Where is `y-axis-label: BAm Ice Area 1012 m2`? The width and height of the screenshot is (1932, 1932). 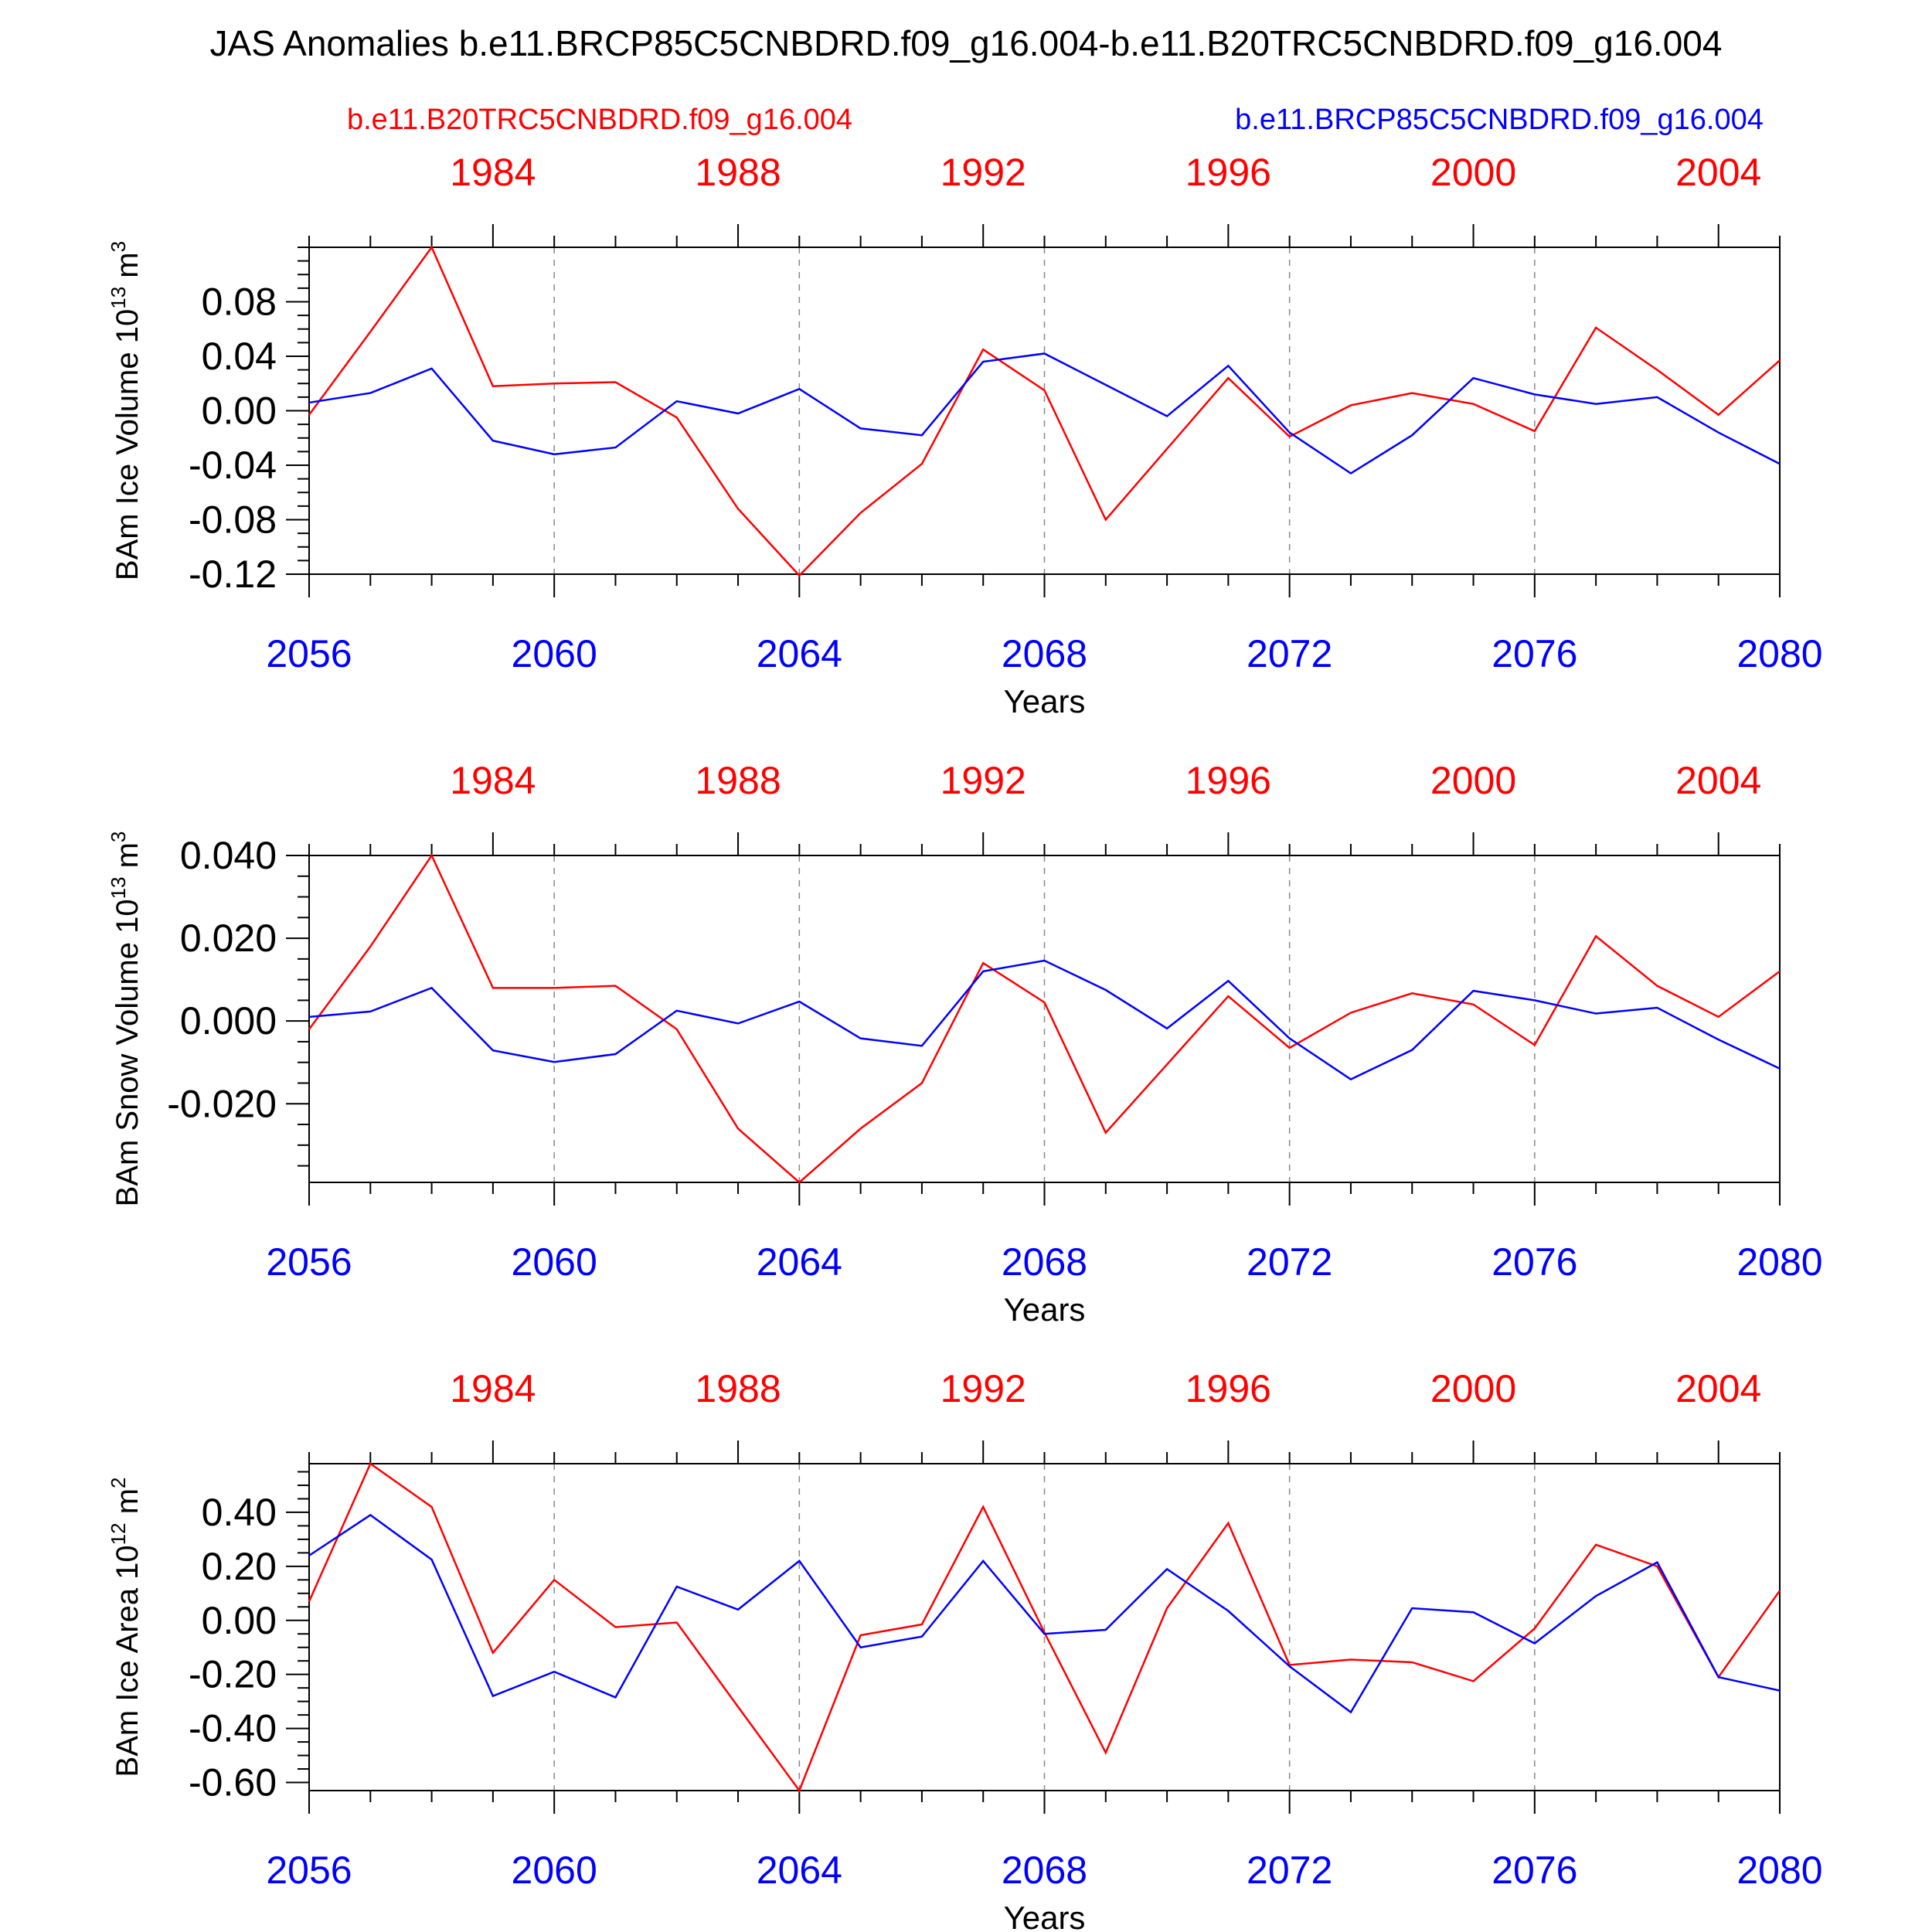 y-axis-label: BAm Ice Area 1012 m2 is located at coordinates (126, 1628).